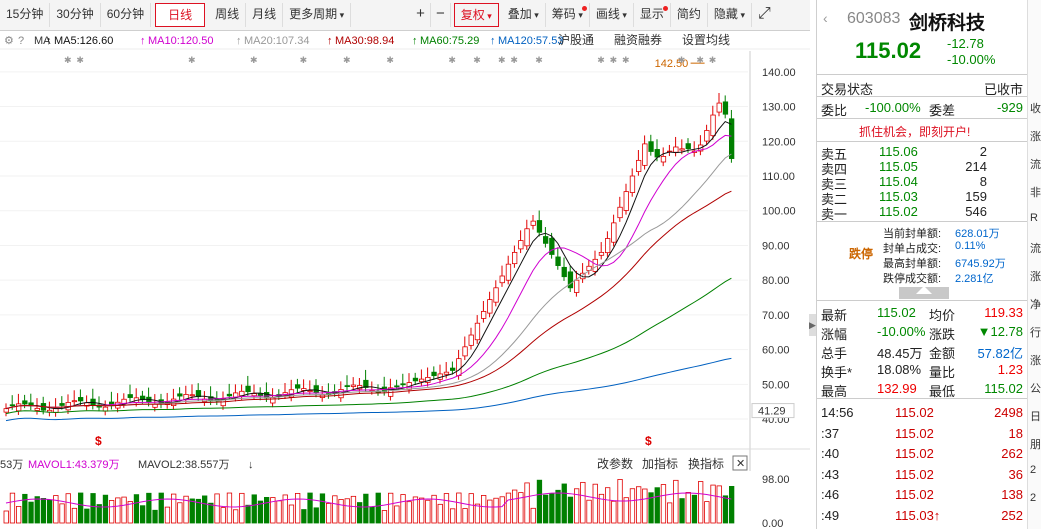 The width and height of the screenshot is (1041, 532). I want to click on period-tab-3: 日线, so click(180, 15).